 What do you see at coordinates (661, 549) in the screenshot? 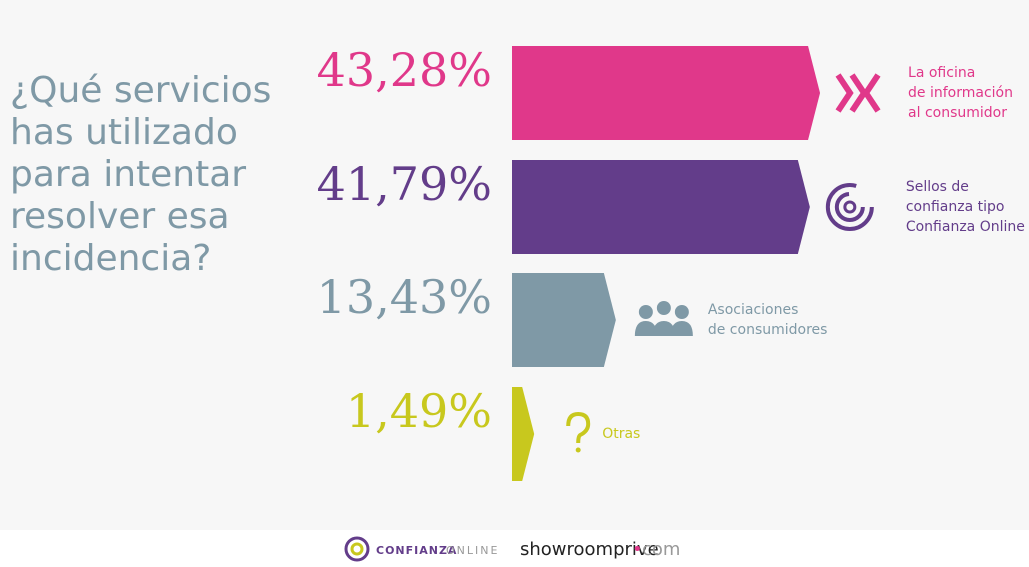
I see `logo-text: com` at bounding box center [661, 549].